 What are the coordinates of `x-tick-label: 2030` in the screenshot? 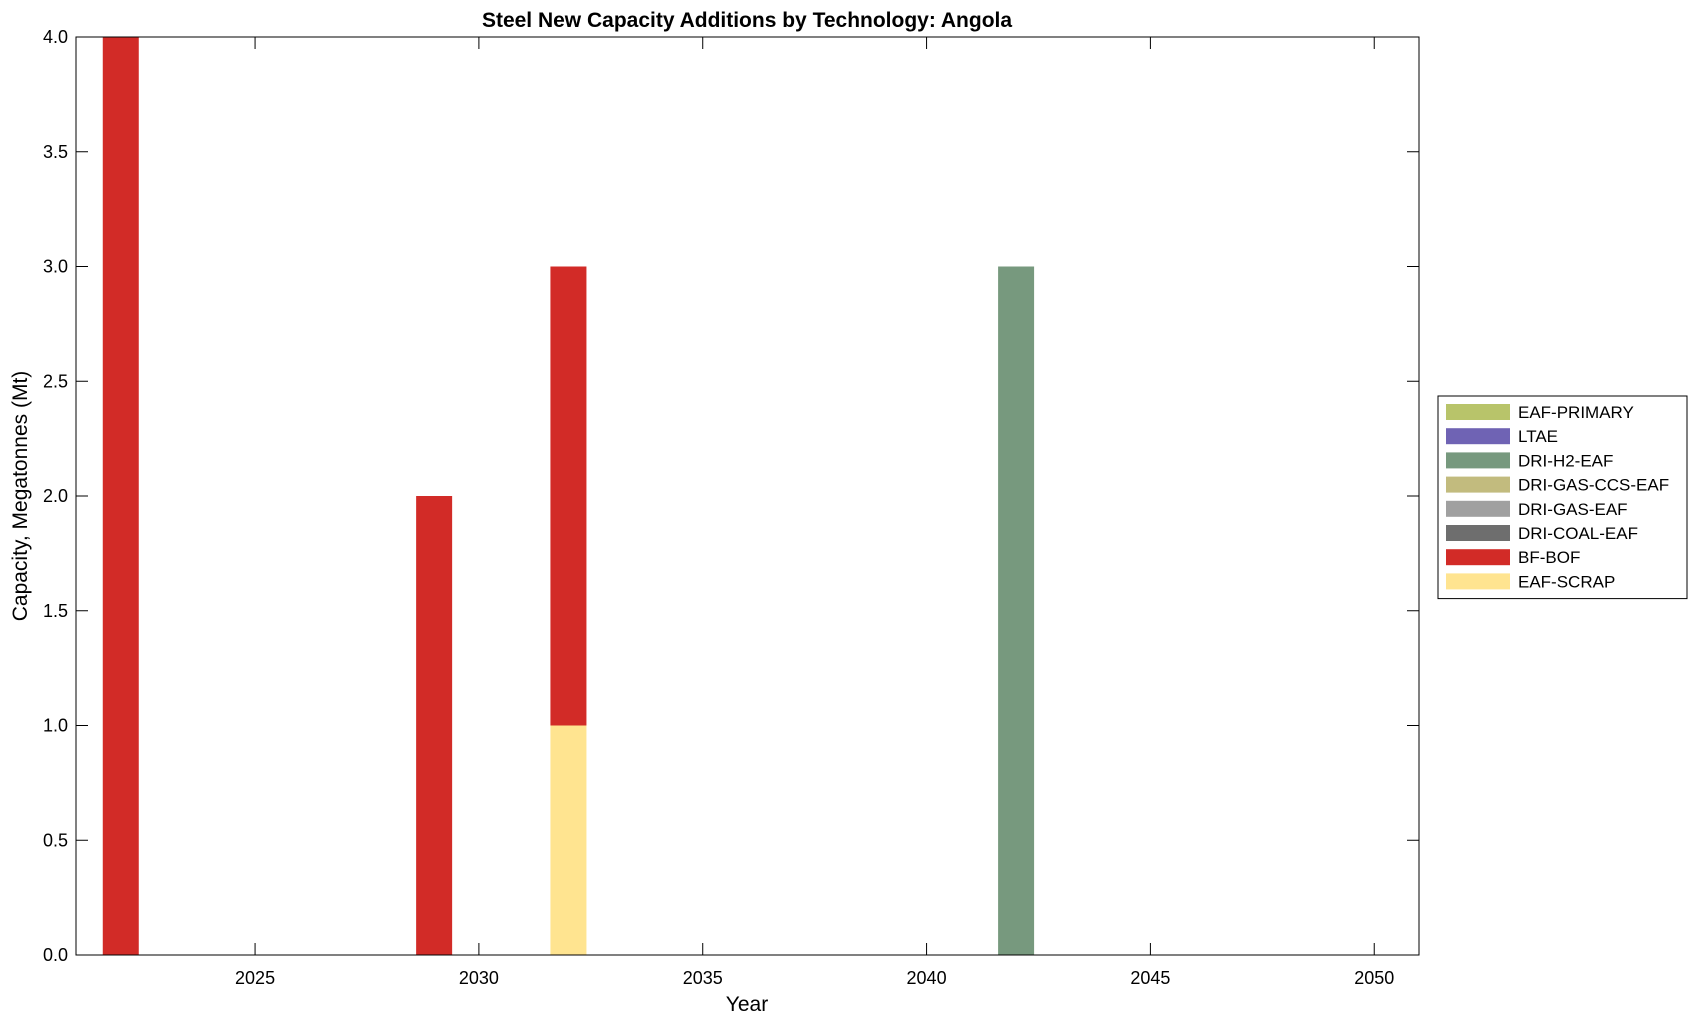 It's located at (479, 978).